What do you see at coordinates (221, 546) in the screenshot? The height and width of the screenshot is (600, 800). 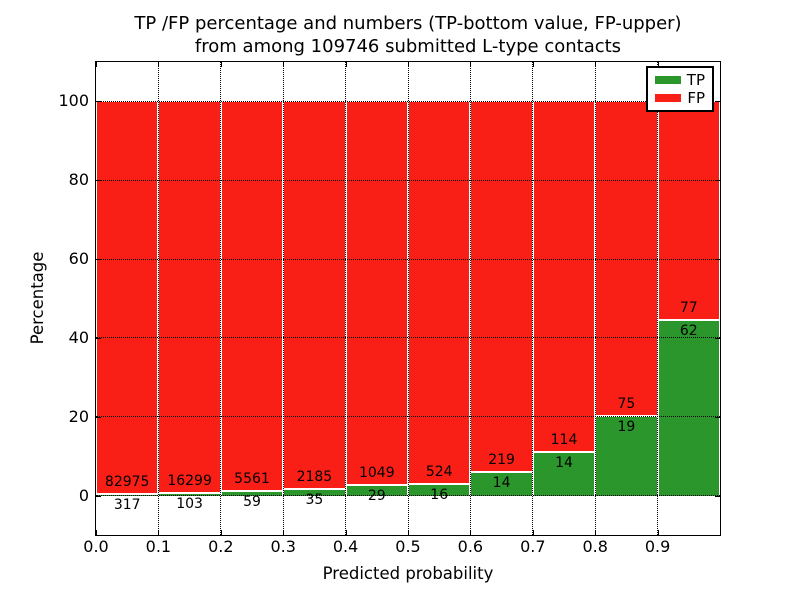 I see `x-tick-label: 0.2` at bounding box center [221, 546].